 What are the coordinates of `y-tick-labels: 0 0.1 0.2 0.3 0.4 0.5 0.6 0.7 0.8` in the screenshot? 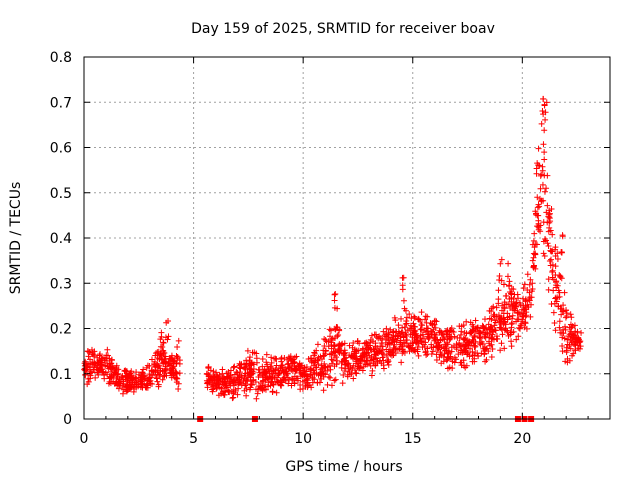 It's located at (61, 239).